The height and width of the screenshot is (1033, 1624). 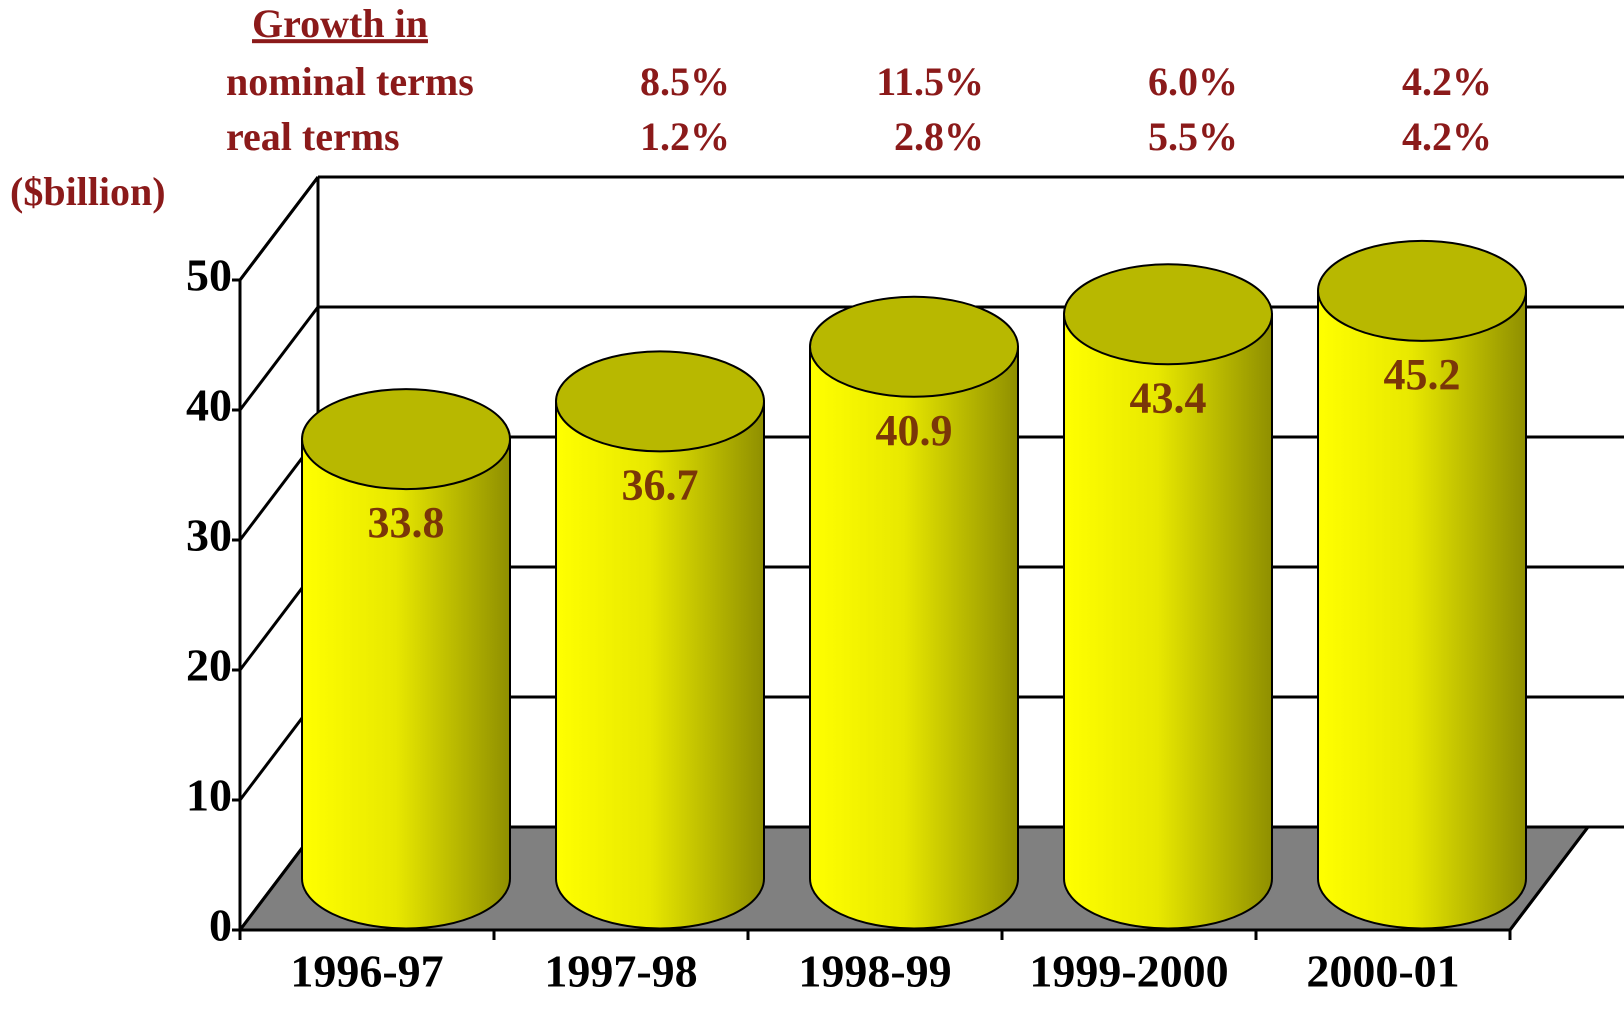 I want to click on x-tick-label: 1999-2000, so click(x=1128, y=971).